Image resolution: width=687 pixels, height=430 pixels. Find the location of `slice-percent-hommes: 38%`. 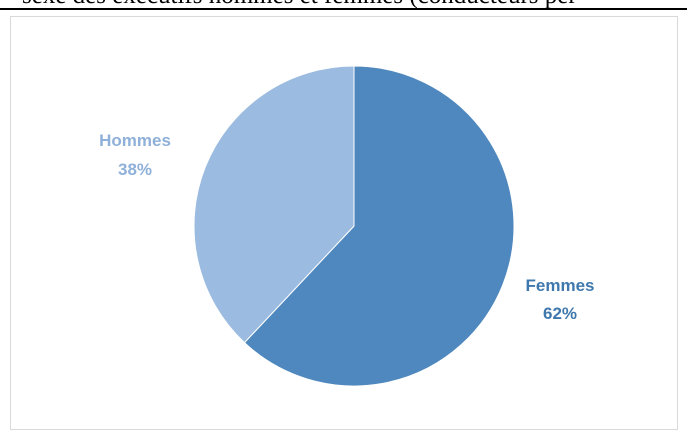

slice-percent-hommes: 38% is located at coordinates (135, 169).